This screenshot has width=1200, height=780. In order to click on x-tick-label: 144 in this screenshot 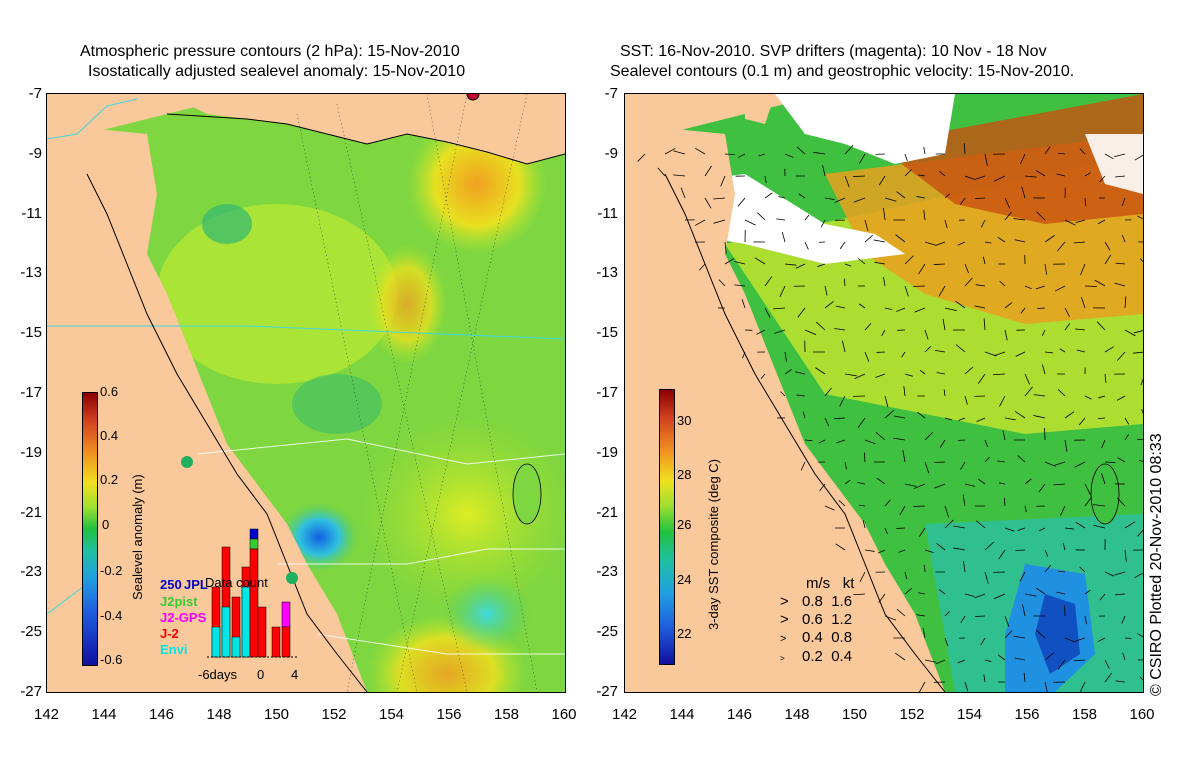, I will do `click(682, 714)`.